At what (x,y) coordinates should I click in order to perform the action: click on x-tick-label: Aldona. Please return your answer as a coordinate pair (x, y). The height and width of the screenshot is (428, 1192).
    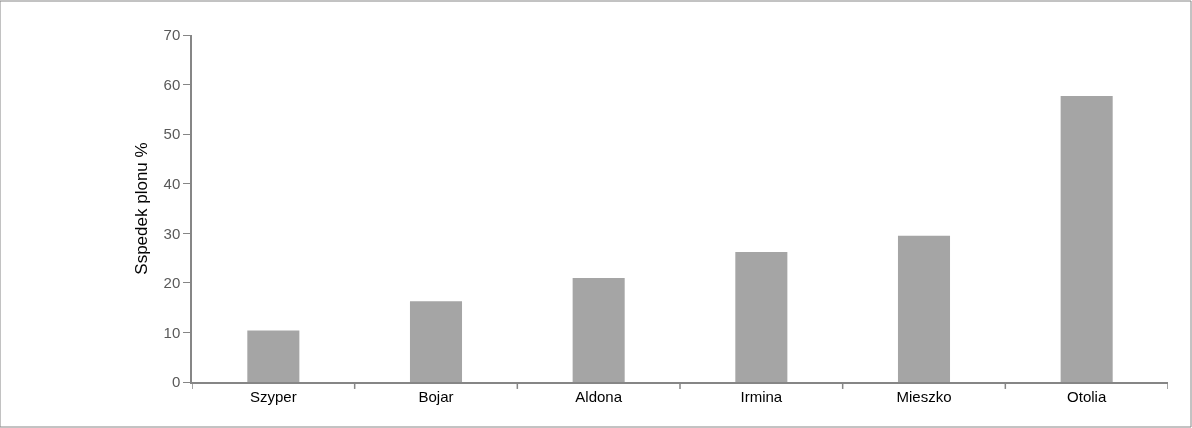
    Looking at the image, I should click on (599, 396).